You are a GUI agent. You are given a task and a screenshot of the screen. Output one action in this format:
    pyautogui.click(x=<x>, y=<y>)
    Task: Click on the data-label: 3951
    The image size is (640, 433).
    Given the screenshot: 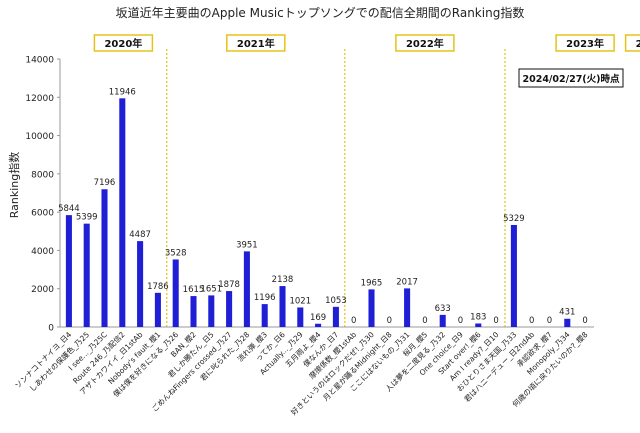 What is the action you would take?
    pyautogui.click(x=247, y=245)
    